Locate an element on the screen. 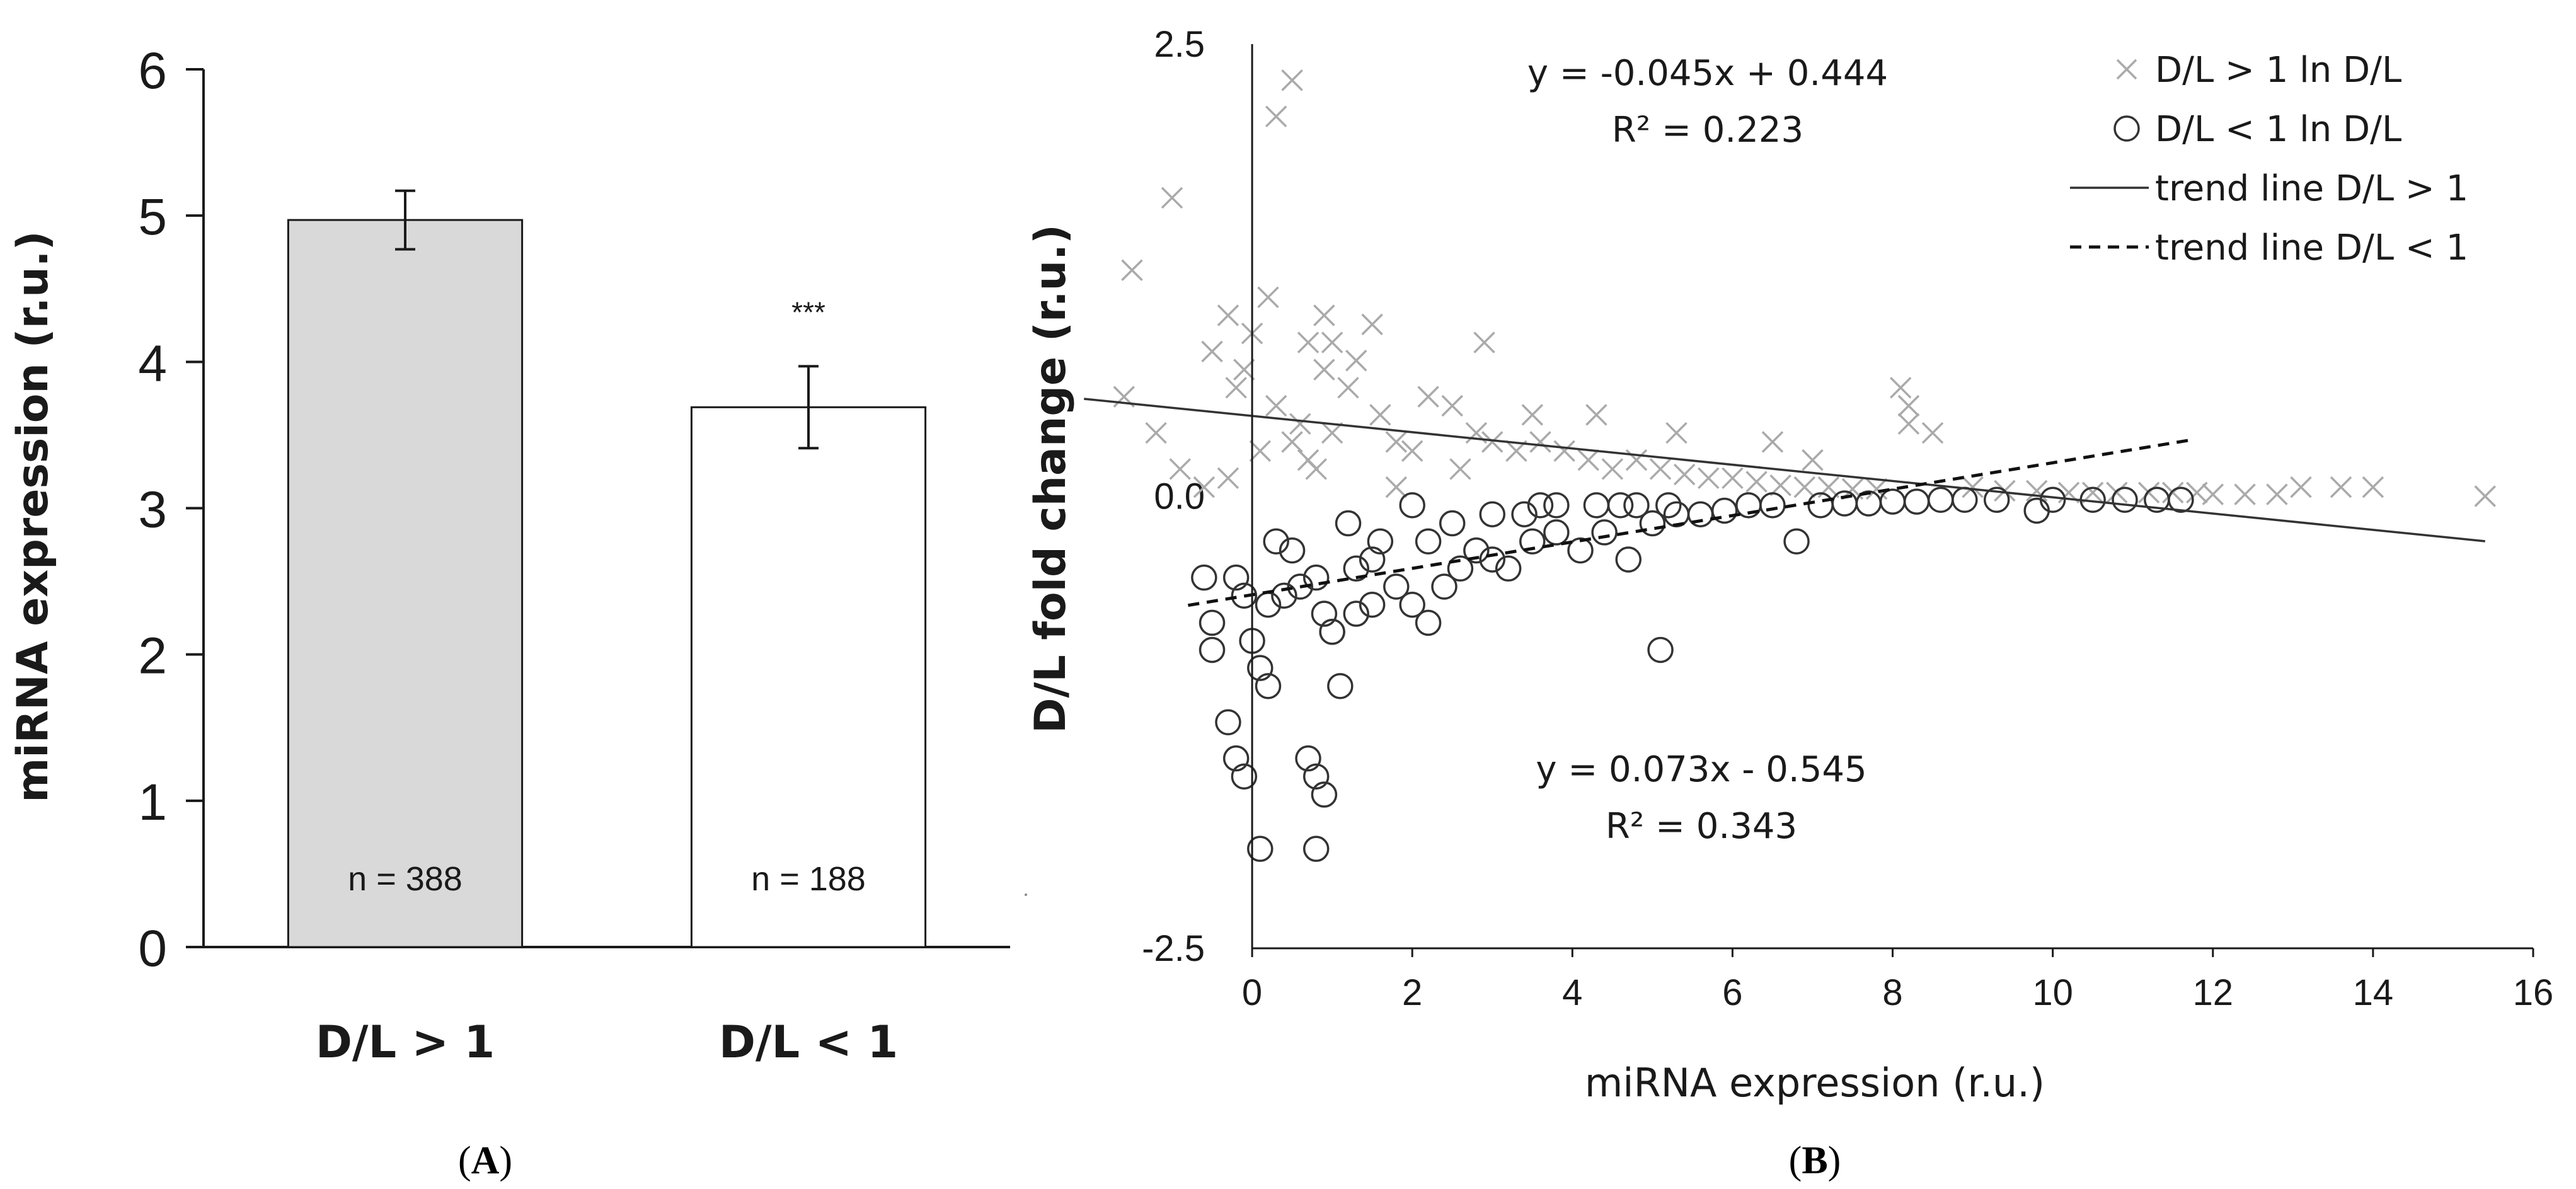 This screenshot has width=2576, height=1189. a-panel-label: (A) is located at coordinates (485, 1160).